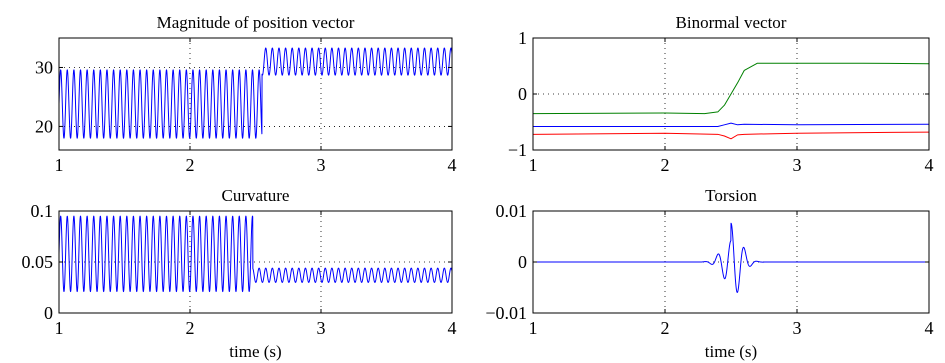 The width and height of the screenshot is (945, 363). What do you see at coordinates (731, 195) in the screenshot?
I see `chart-title: Torsion` at bounding box center [731, 195].